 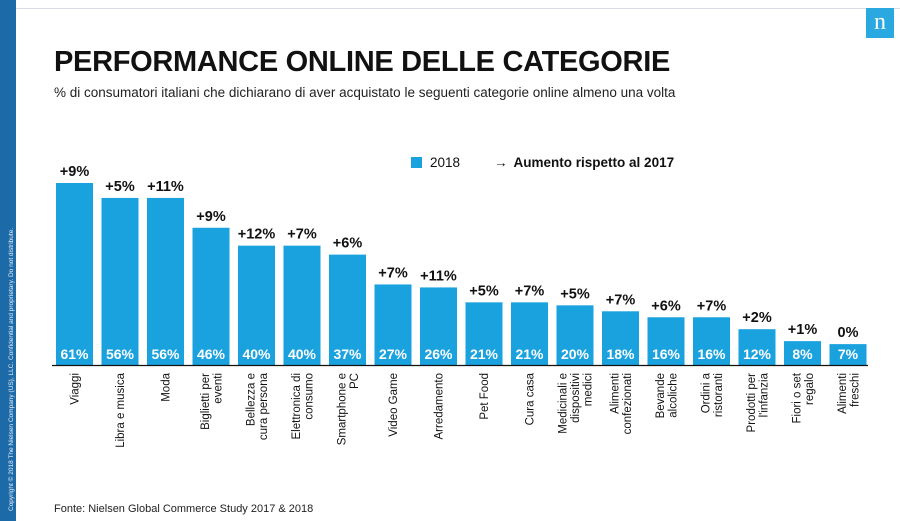 What do you see at coordinates (165, 187) in the screenshot?
I see `increase-label-2: +11%` at bounding box center [165, 187].